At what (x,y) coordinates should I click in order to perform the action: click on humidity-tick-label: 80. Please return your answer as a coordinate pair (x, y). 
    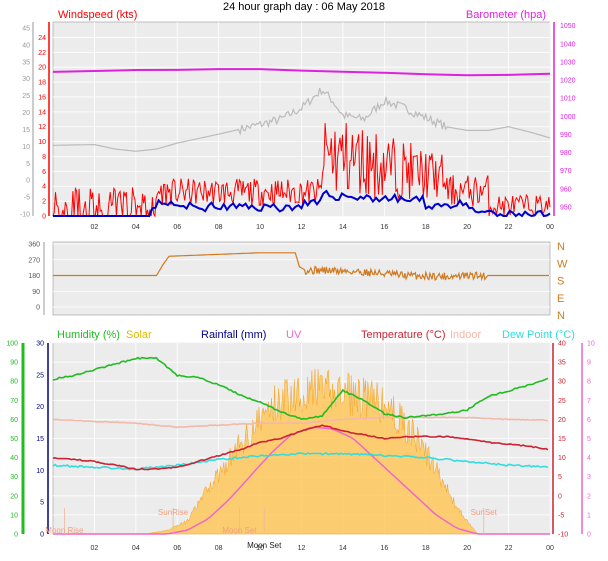
    Looking at the image, I should click on (14, 382).